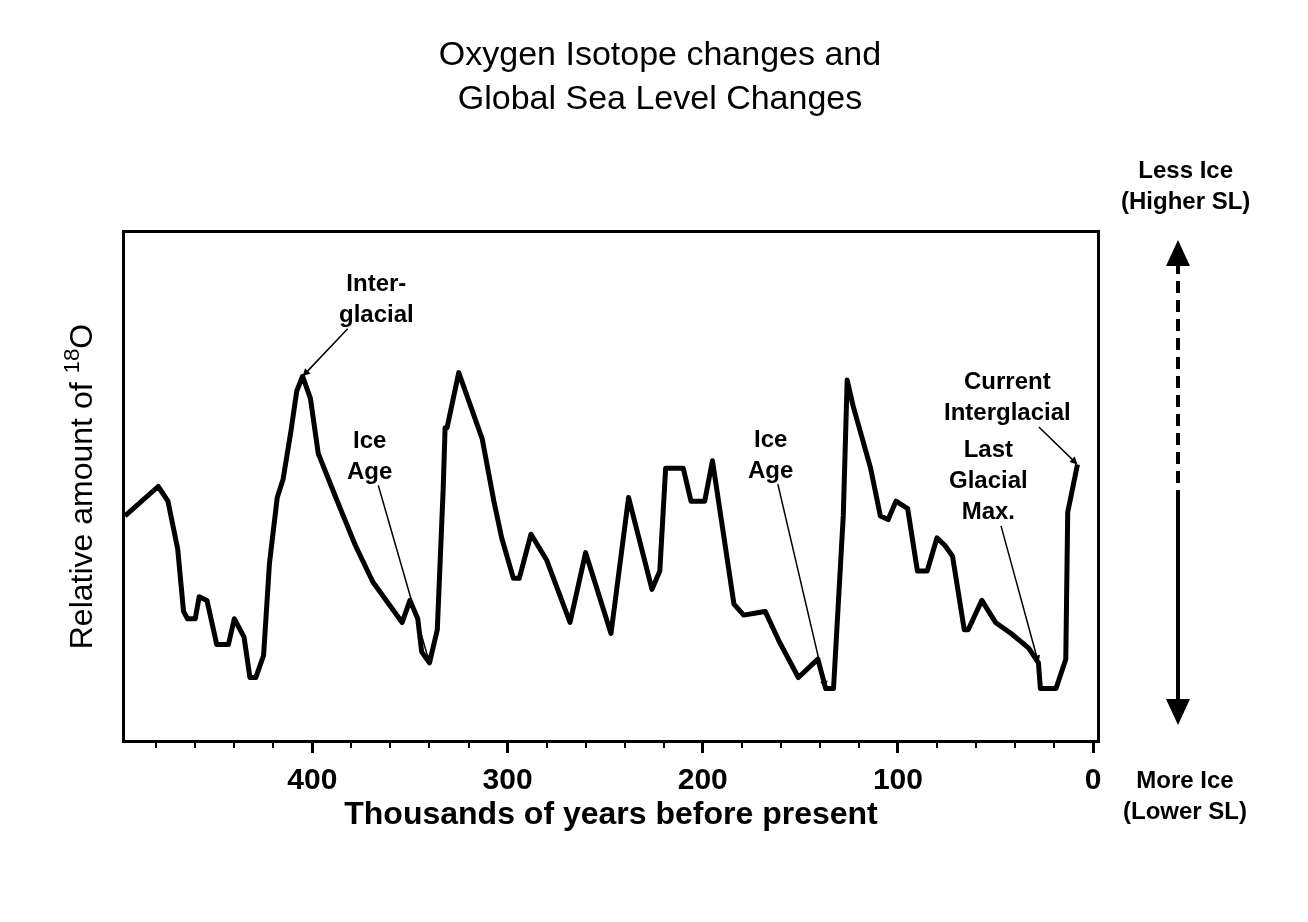  I want to click on x-tick-label: 400, so click(312, 778).